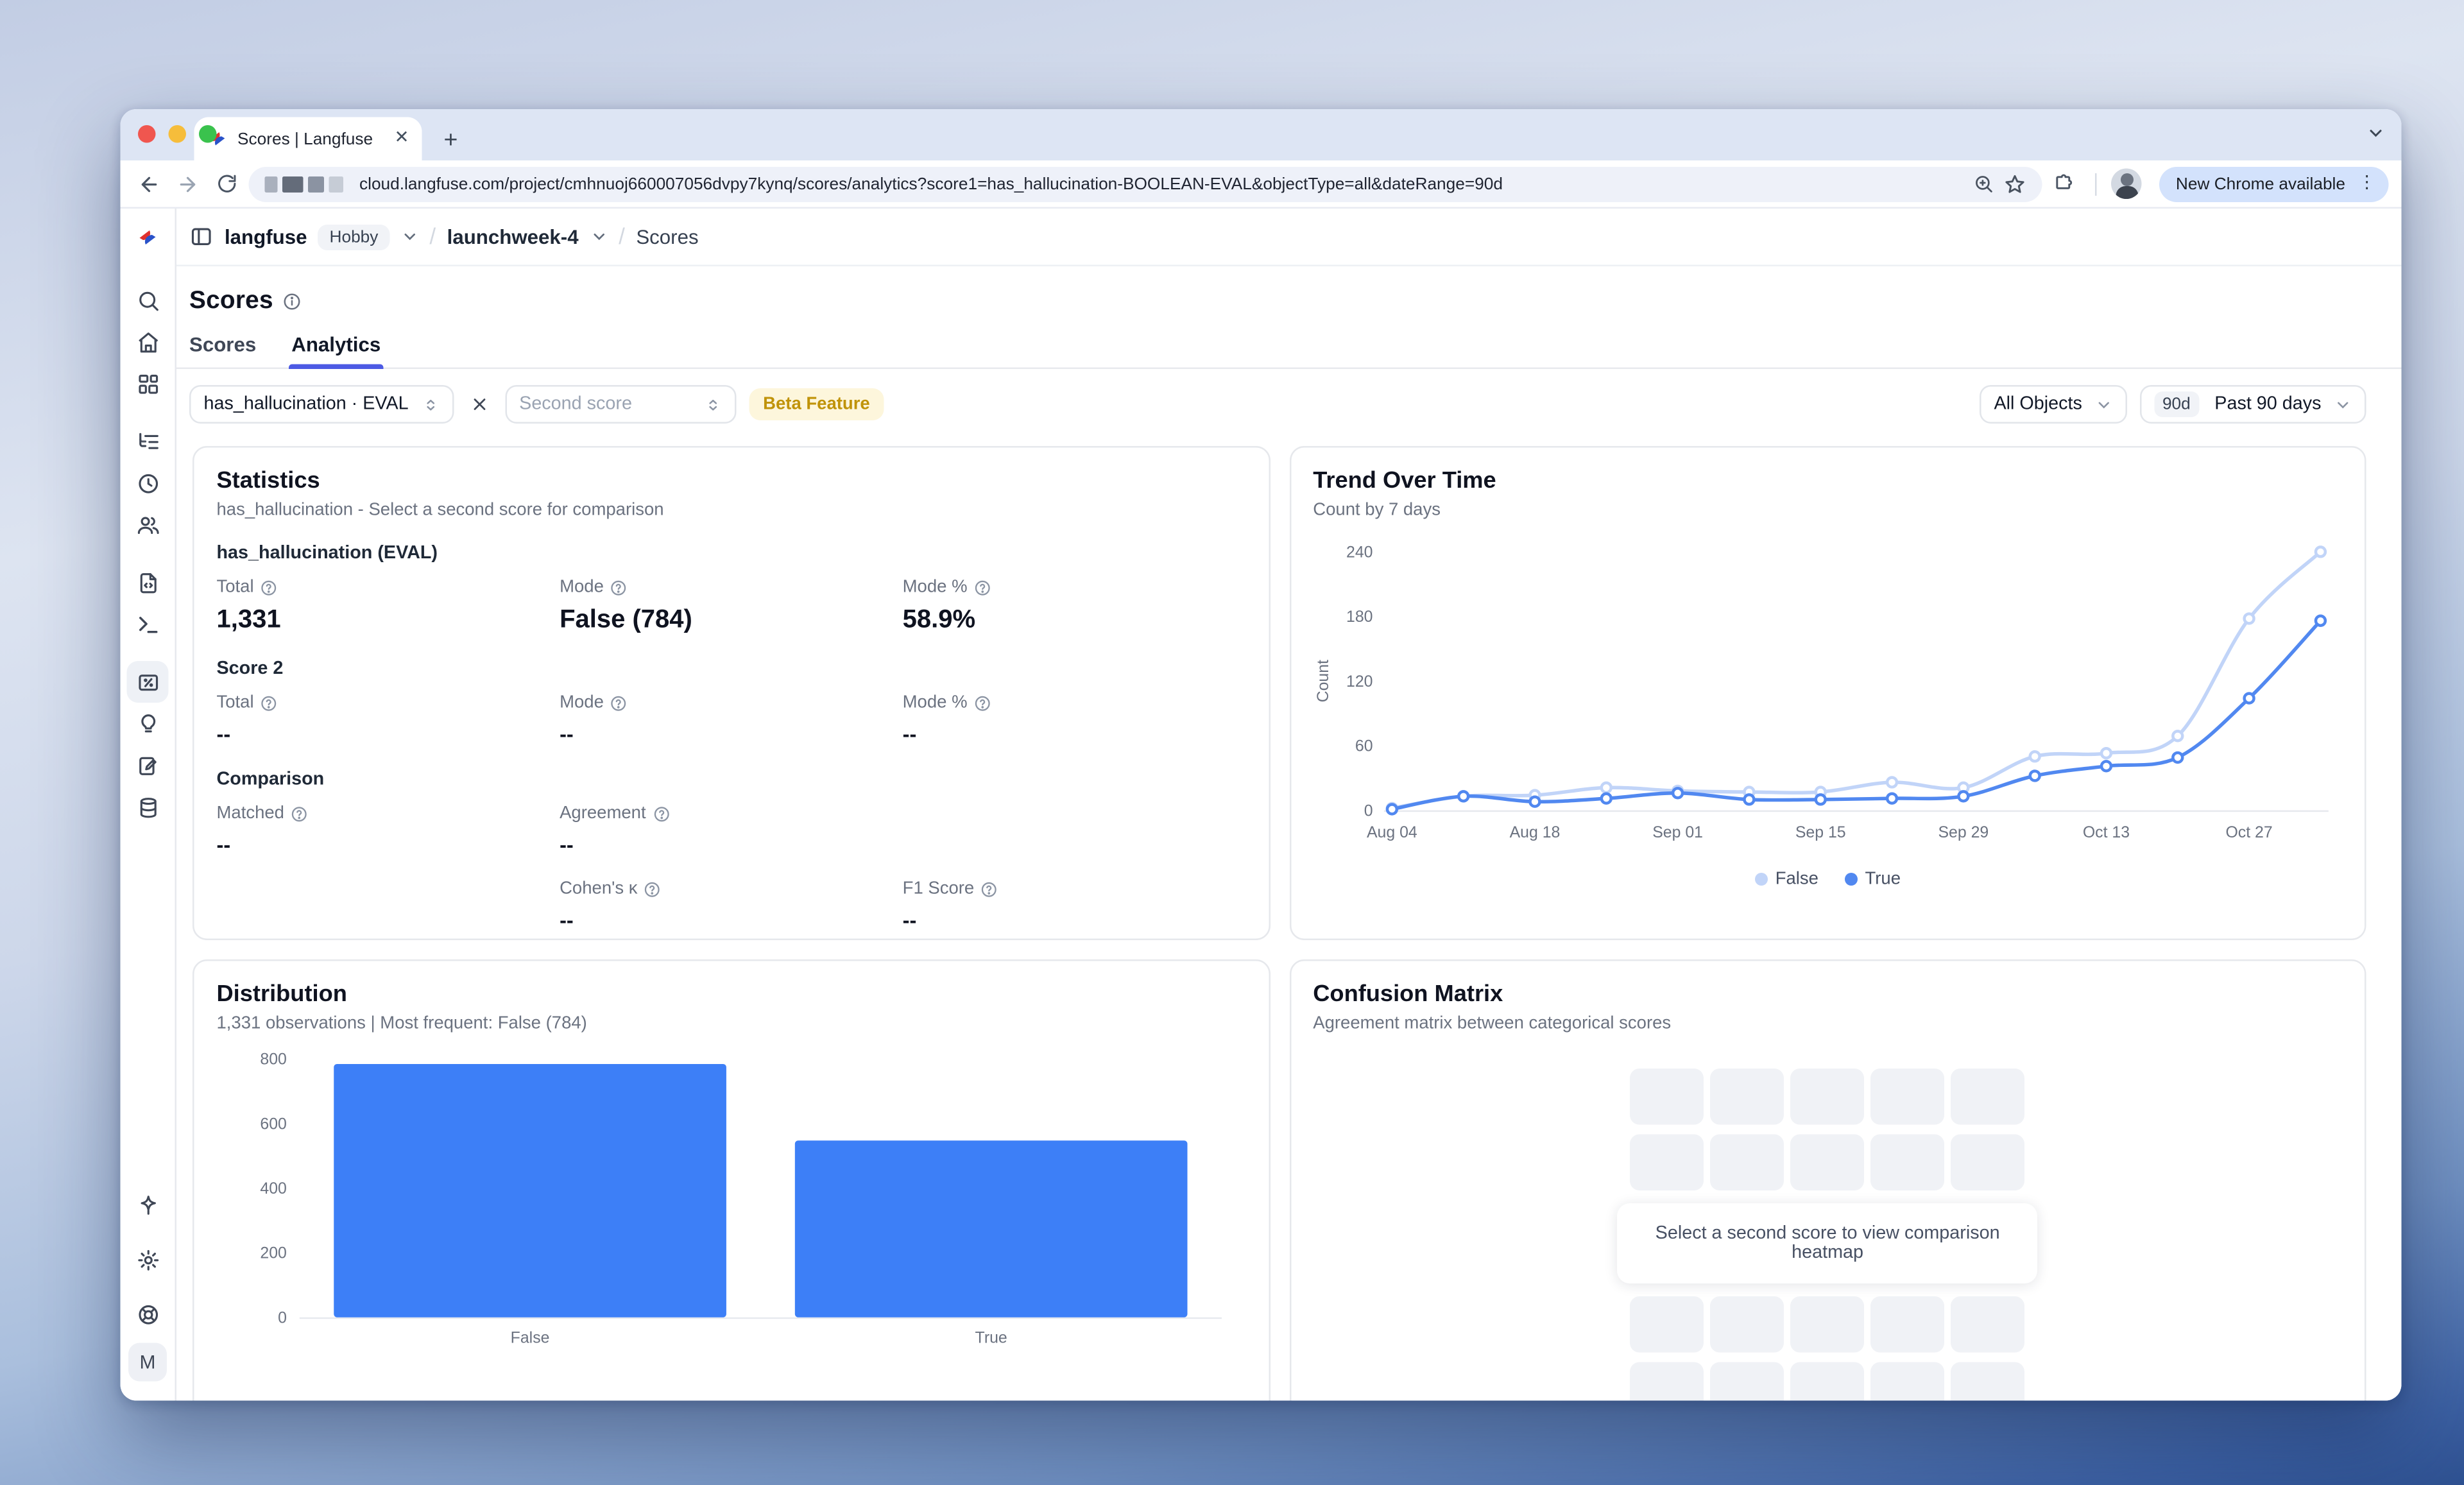 The image size is (2464, 1485). I want to click on svg-text: Sep 15, so click(1820, 832).